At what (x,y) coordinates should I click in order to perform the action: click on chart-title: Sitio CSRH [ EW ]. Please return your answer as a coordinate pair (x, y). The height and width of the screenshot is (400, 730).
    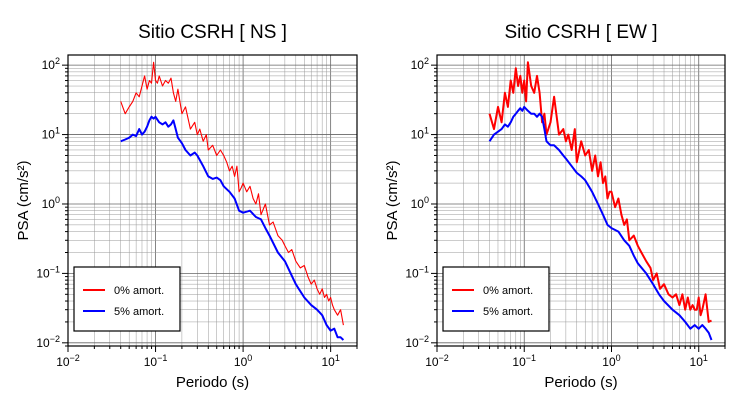
    Looking at the image, I should click on (580, 32).